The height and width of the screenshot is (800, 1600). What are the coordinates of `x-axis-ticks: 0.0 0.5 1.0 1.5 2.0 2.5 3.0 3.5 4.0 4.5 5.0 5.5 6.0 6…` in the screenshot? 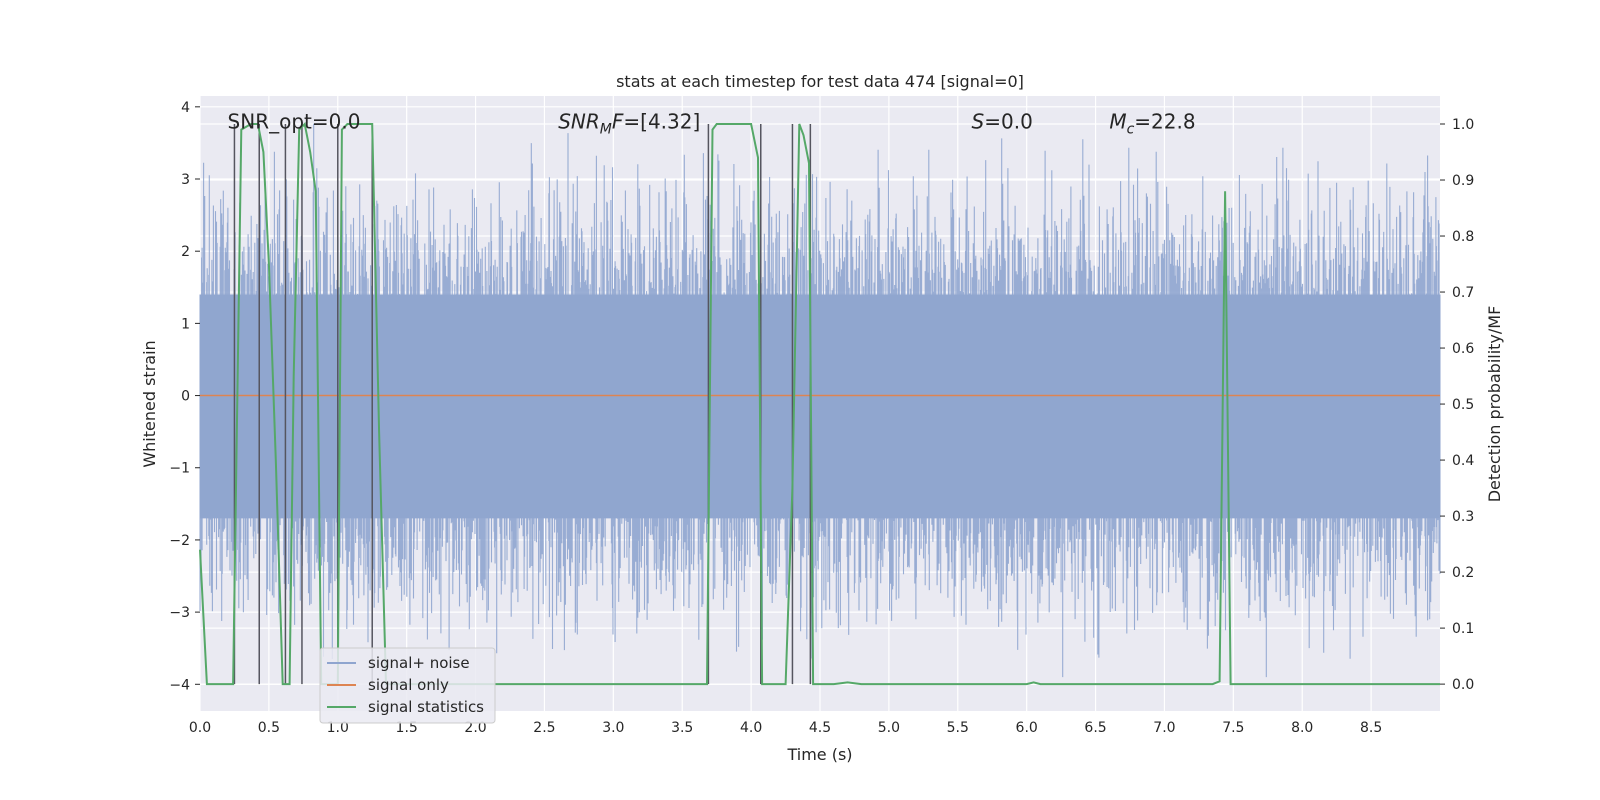 It's located at (785, 728).